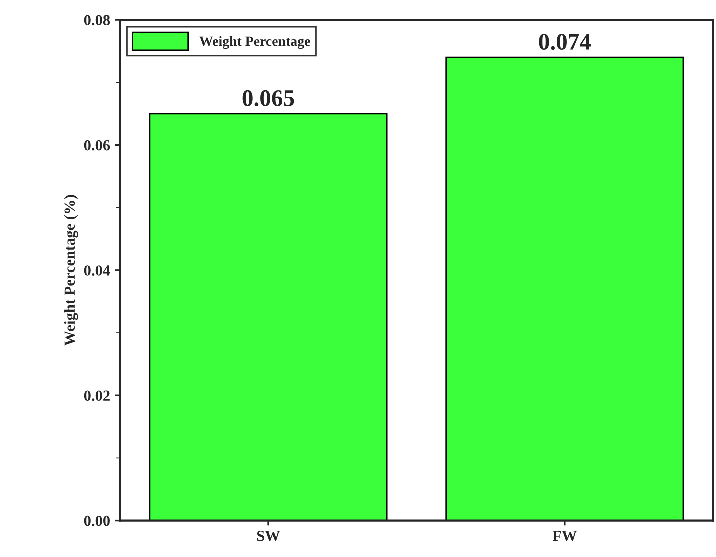  I want to click on y-tick-label: 0.06, so click(97, 145).